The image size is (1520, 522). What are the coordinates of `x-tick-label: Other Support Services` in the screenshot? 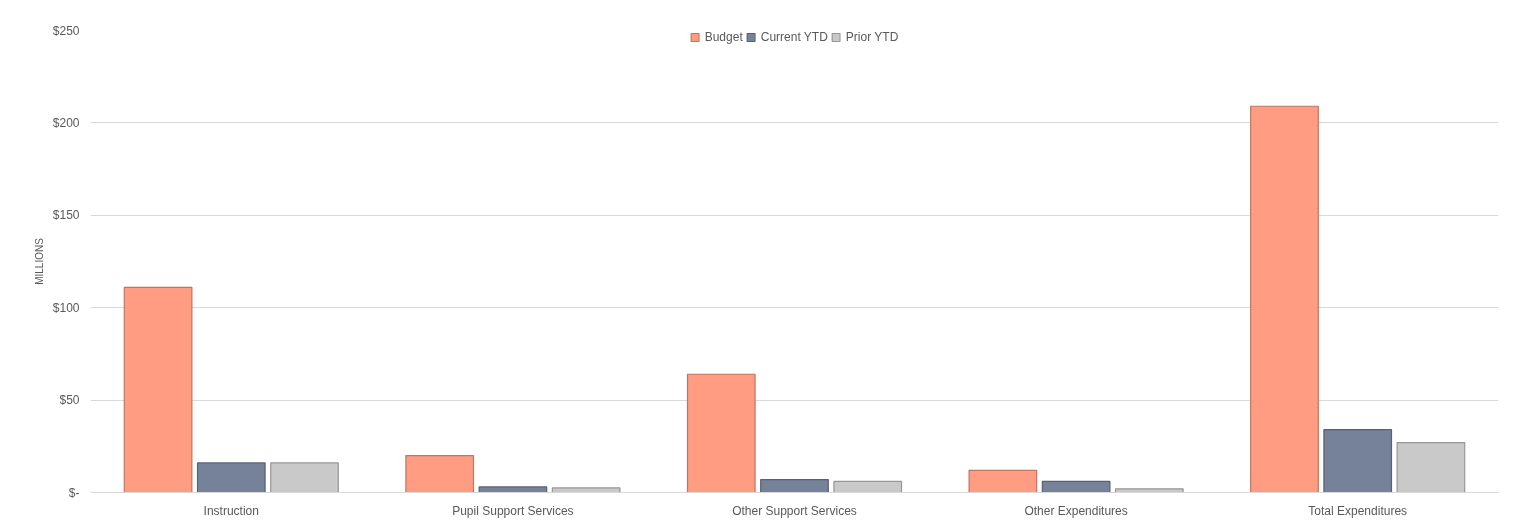 It's located at (794, 510).